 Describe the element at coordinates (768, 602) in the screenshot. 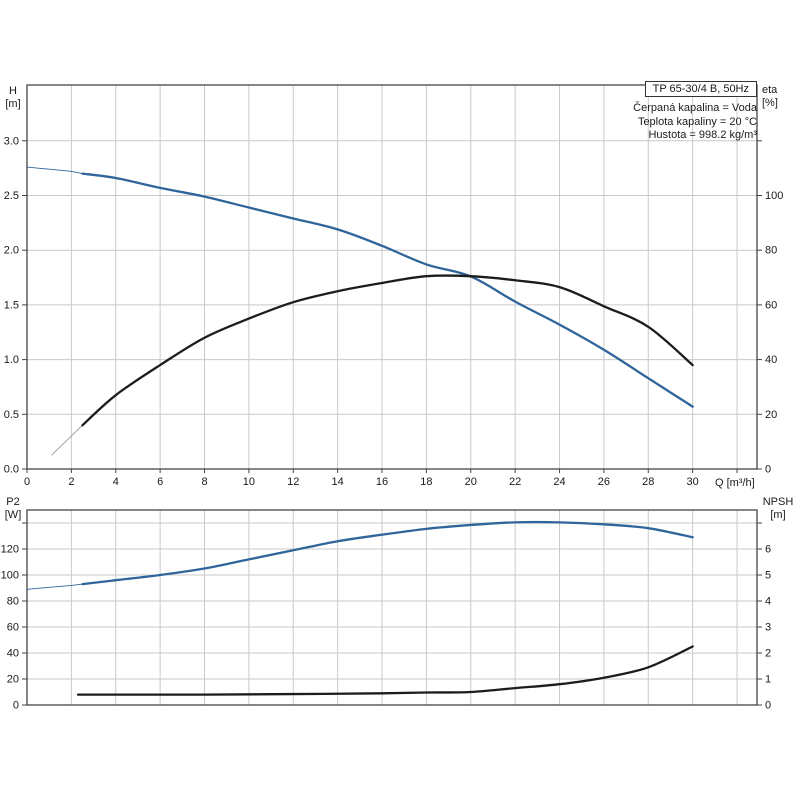

I see `right-tick-label: 4` at that location.